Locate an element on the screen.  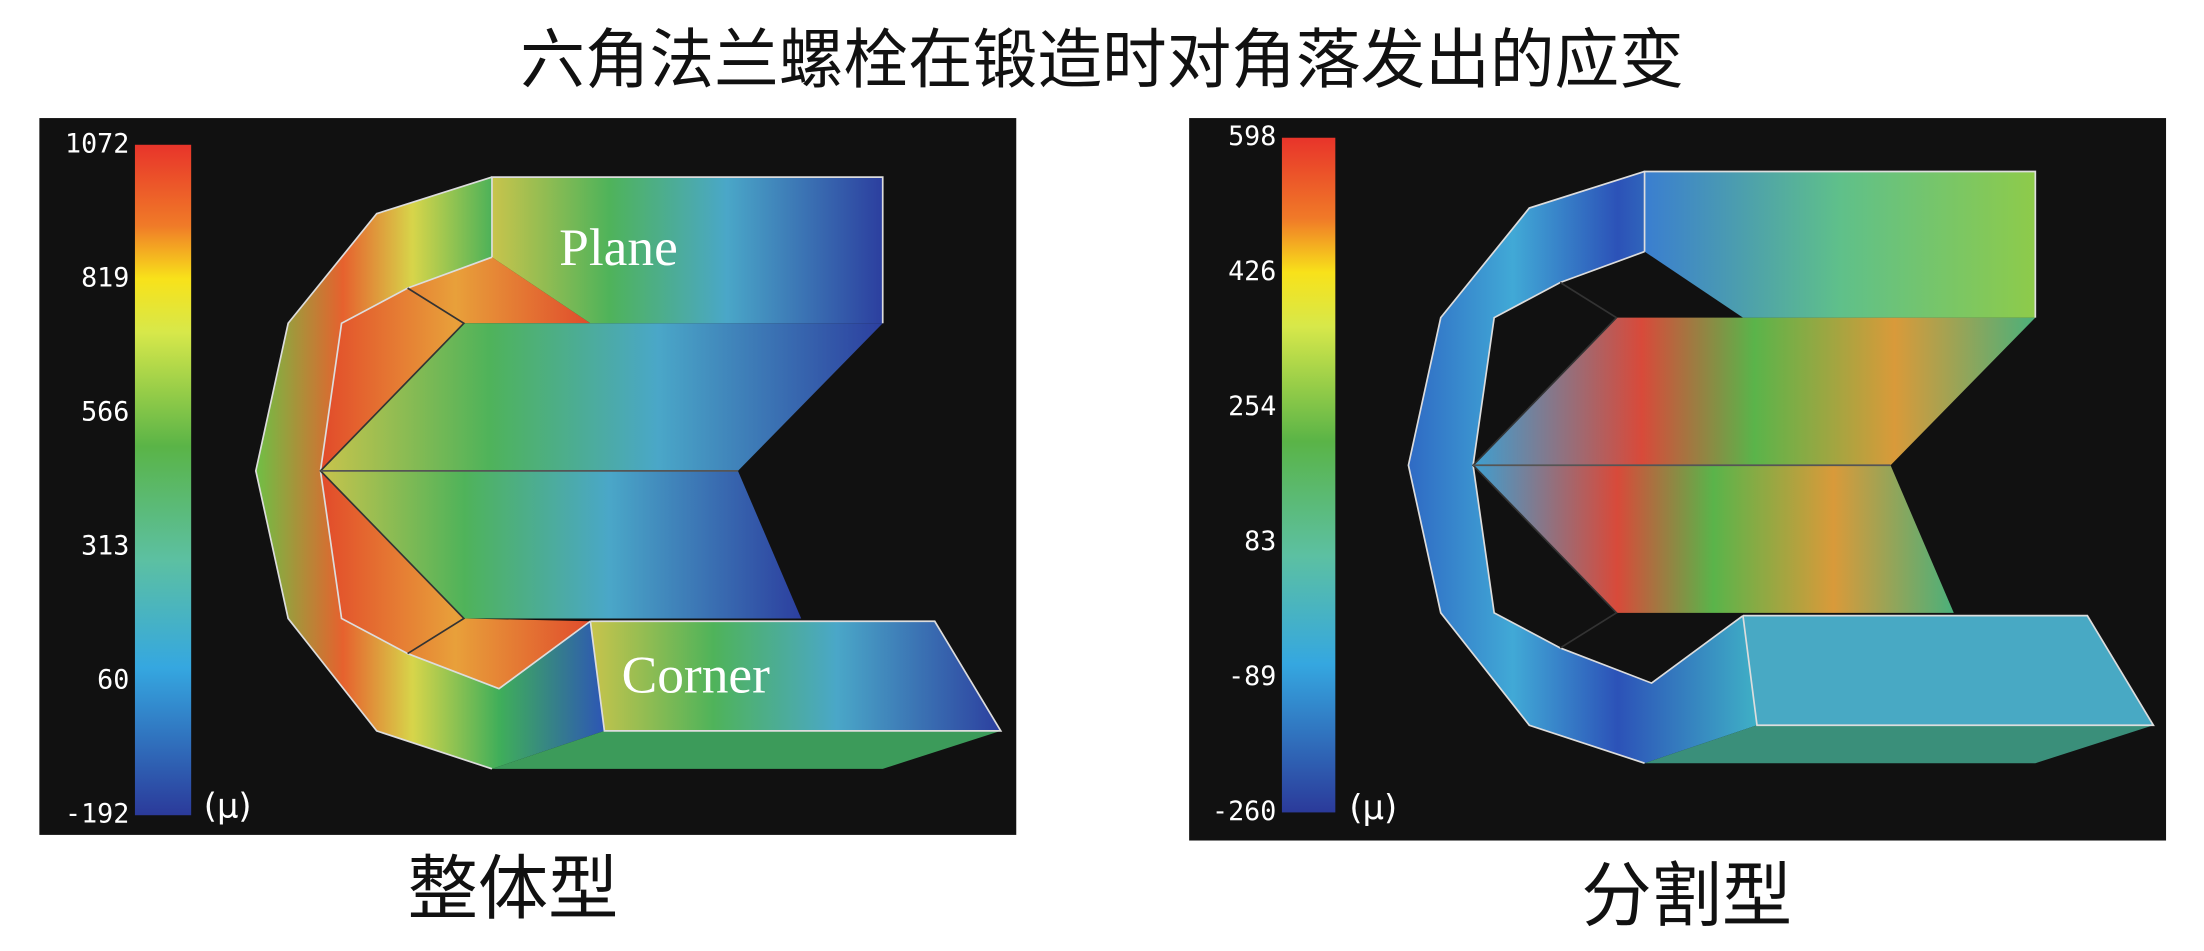
caption: 整体型 is located at coordinates (513, 889).